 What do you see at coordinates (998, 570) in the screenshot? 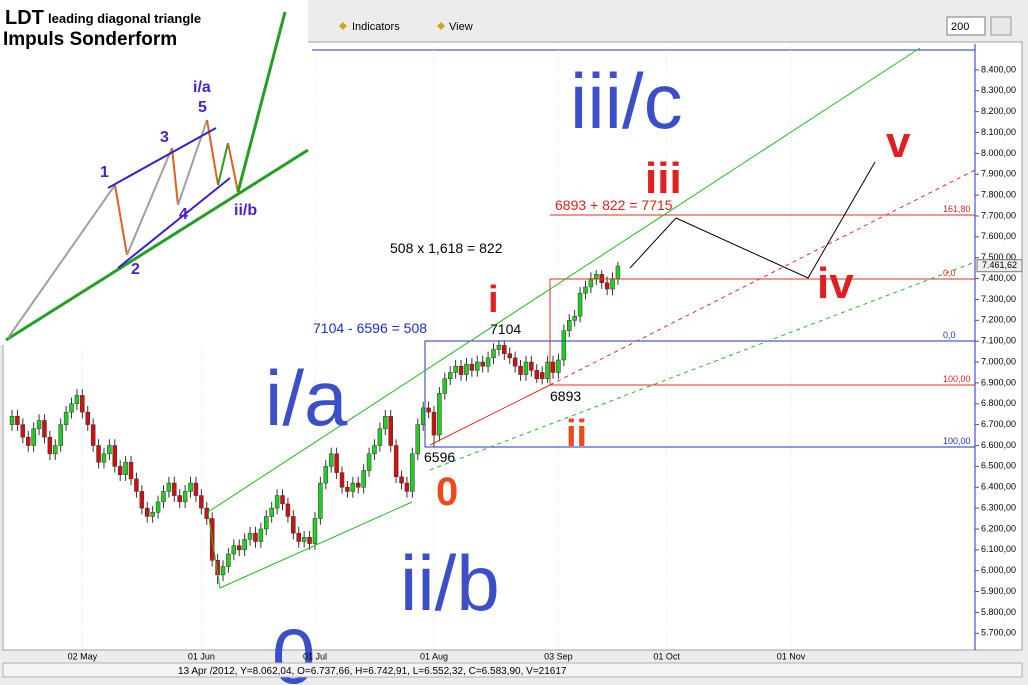
I see `y-tick-label: 6.000,00` at bounding box center [998, 570].